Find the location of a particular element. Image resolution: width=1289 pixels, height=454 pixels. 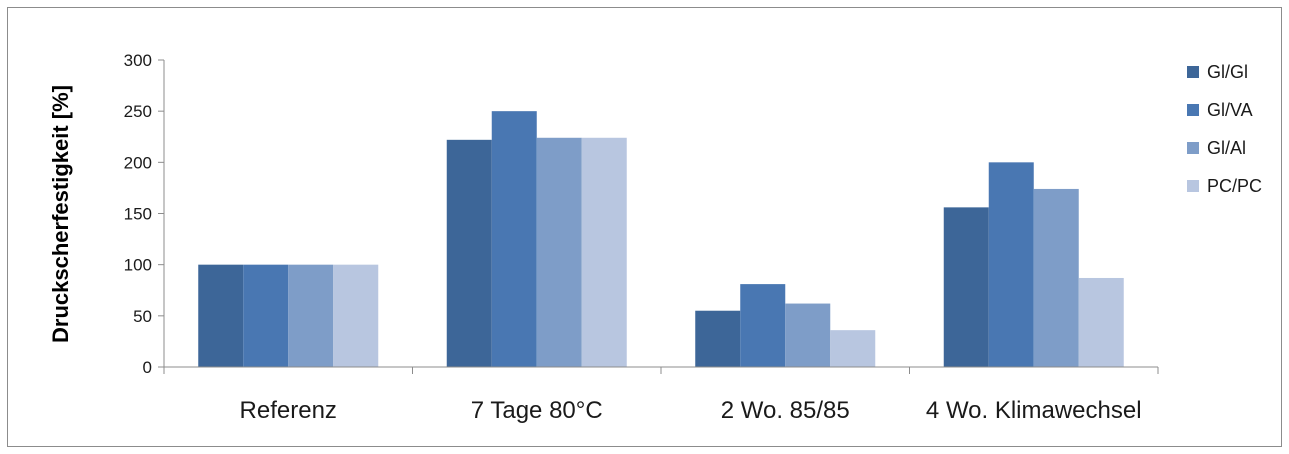

legend-label: Gl/Gl is located at coordinates (1227, 72).